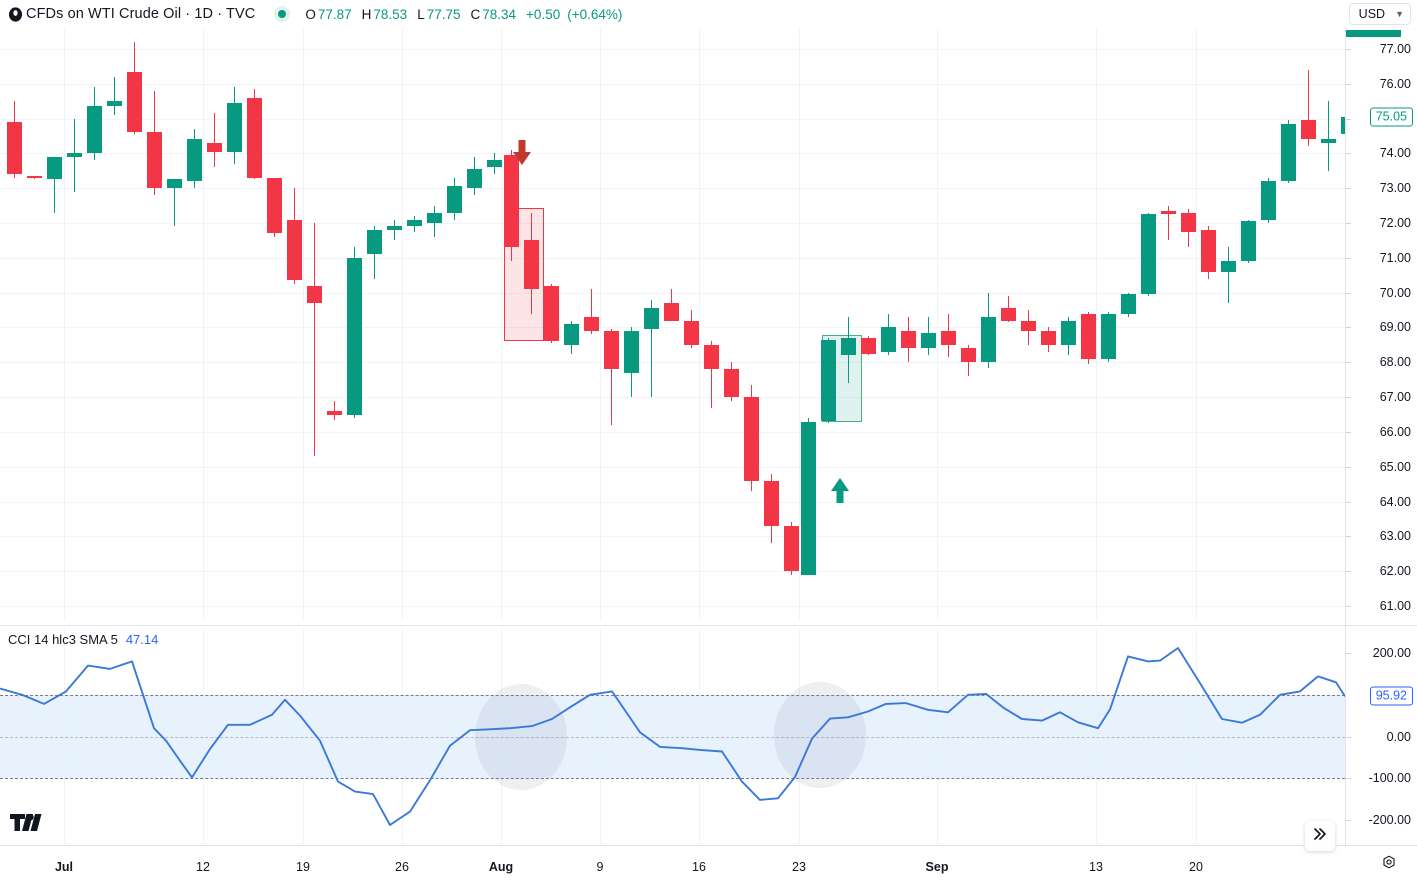 The height and width of the screenshot is (881, 1417). Describe the element at coordinates (1381, 736) in the screenshot. I see `cci-axis: 200.00 0.00 -100.00 -200.00 95.92` at that location.